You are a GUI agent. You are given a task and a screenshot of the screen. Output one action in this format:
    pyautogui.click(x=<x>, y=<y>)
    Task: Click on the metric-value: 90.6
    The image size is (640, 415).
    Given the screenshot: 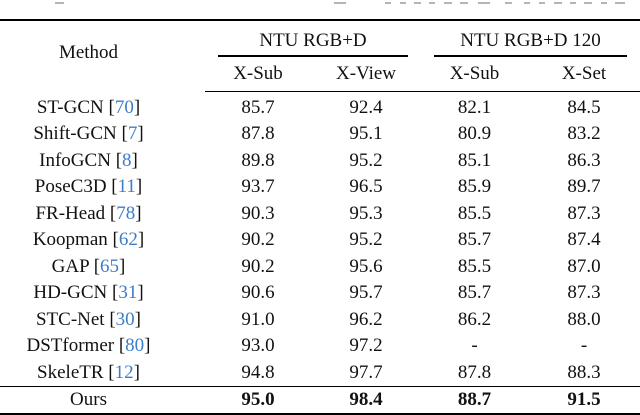 What is the action you would take?
    pyautogui.click(x=258, y=293)
    